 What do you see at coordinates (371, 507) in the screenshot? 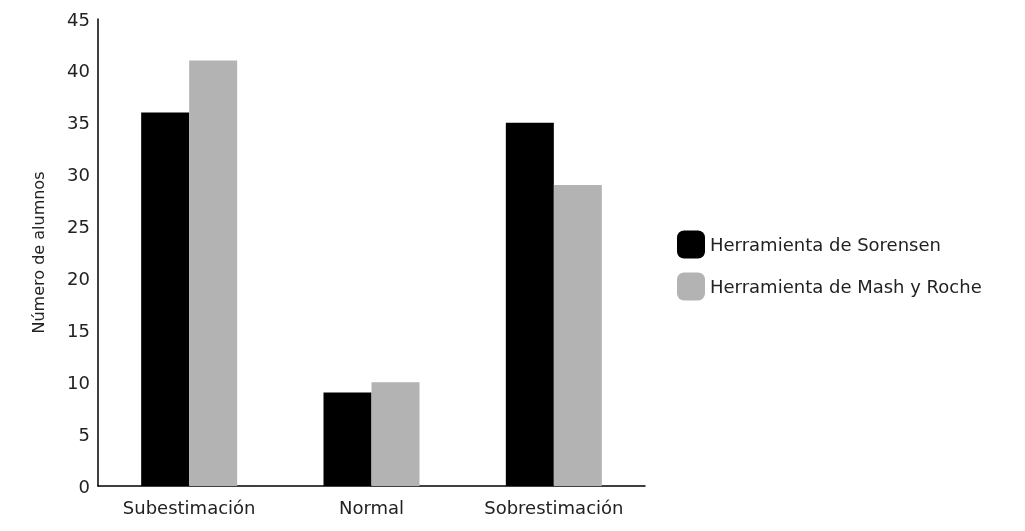
I see `x-tick-label: Normal` at bounding box center [371, 507].